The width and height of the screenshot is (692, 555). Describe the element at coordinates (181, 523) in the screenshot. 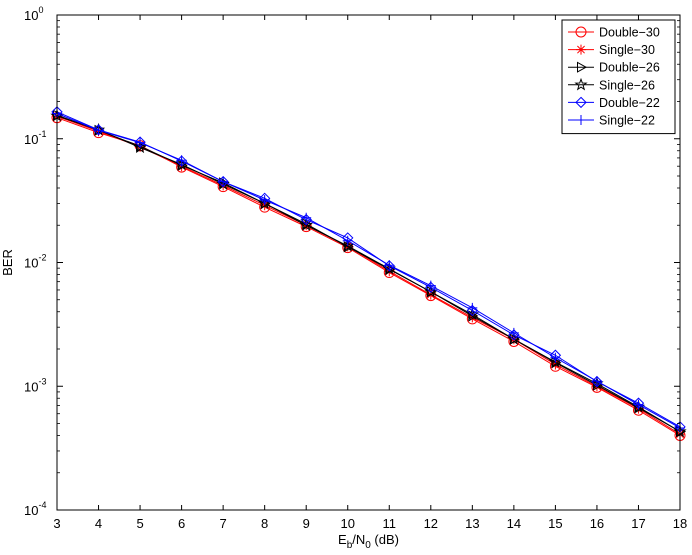

I see `x-tick-label: 6` at that location.